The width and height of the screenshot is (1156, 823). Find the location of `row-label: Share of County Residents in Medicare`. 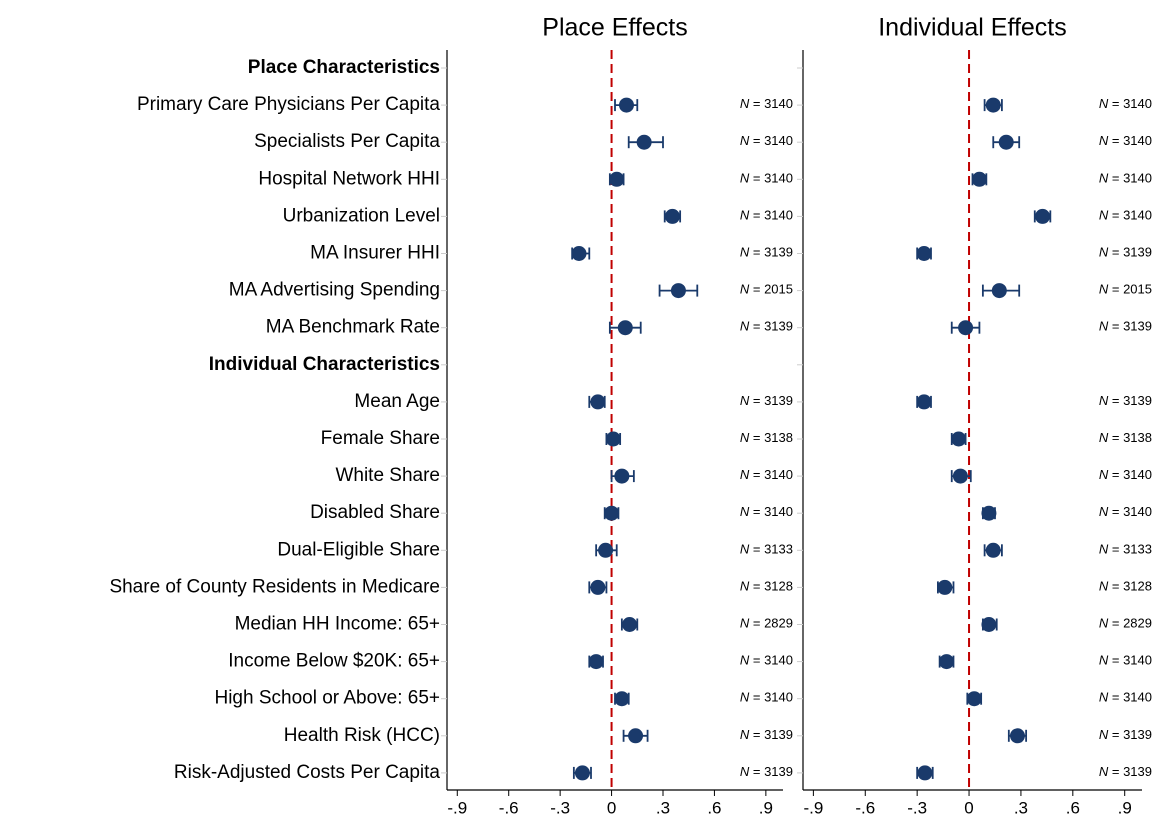

row-label: Share of County Residents in Medicare is located at coordinates (274, 586).